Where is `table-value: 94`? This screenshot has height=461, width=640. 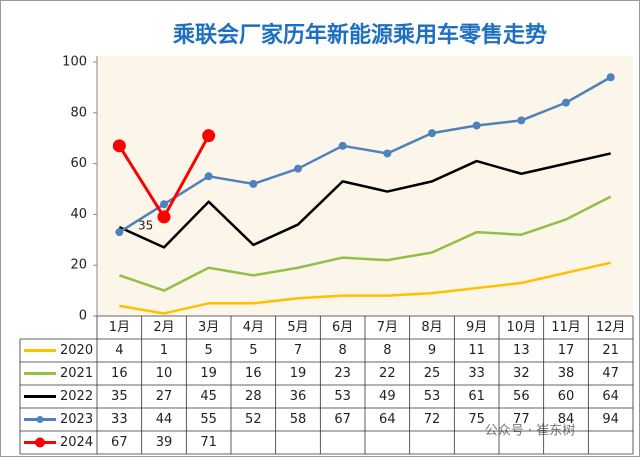
table-value: 94 is located at coordinates (610, 419).